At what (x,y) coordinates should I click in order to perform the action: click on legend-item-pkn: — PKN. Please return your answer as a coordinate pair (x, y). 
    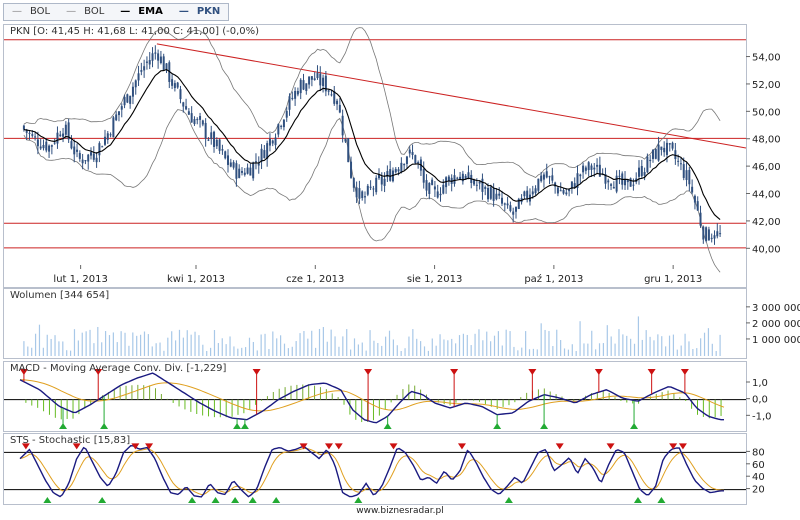
    Looking at the image, I should click on (199, 12).